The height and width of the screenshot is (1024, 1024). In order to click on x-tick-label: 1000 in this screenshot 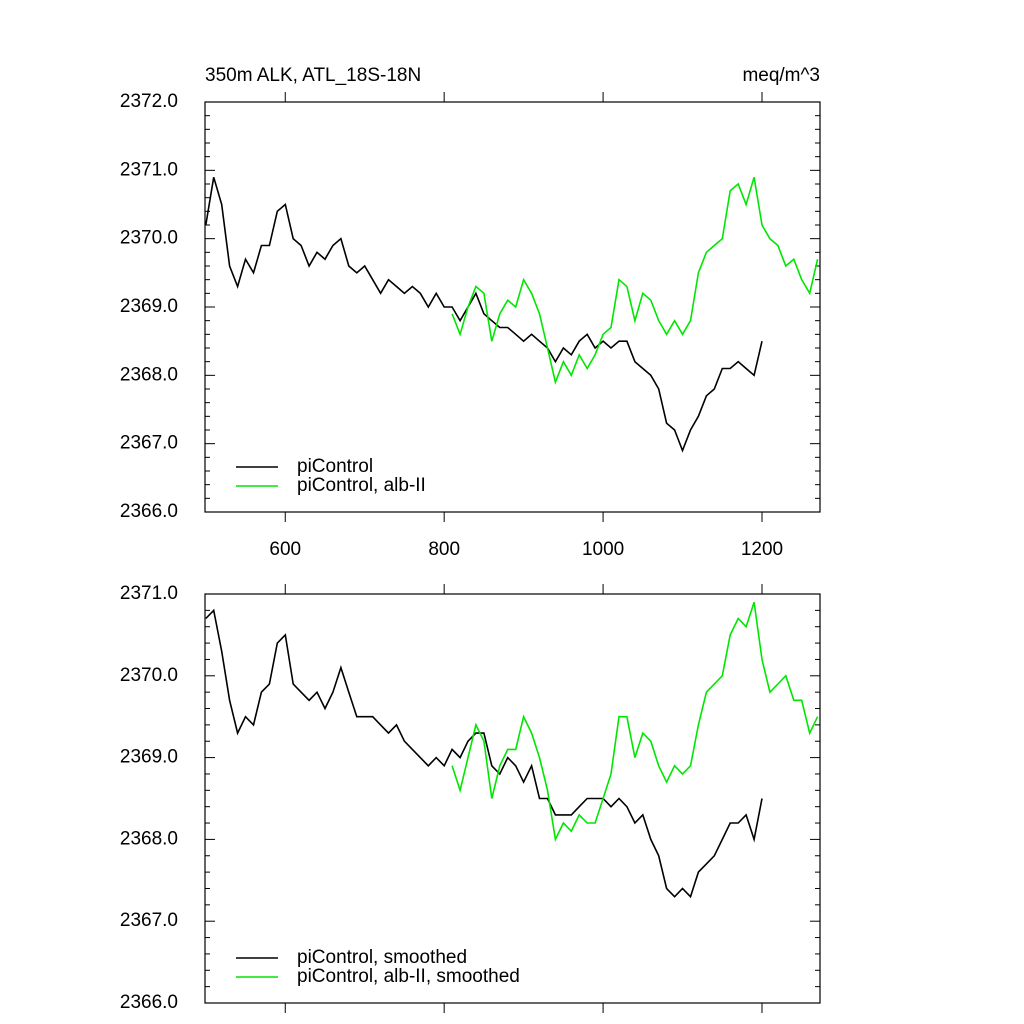, I will do `click(603, 549)`.